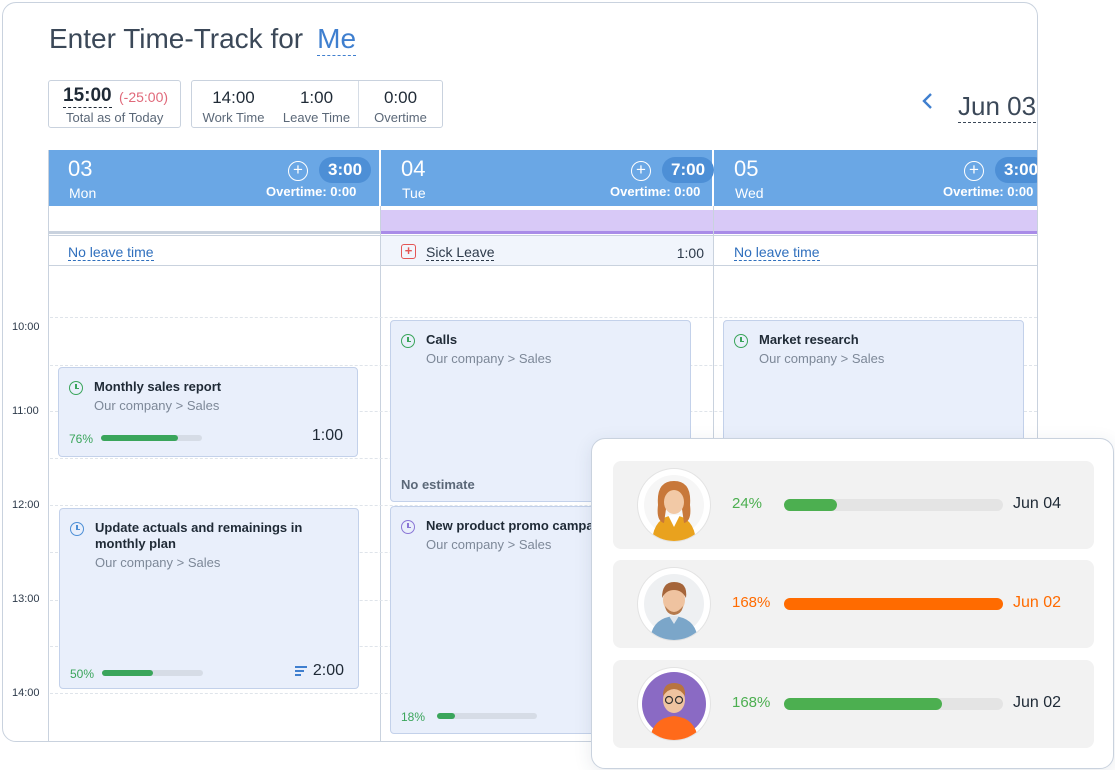 This screenshot has width=1115, height=770. Describe the element at coordinates (997, 107) in the screenshot. I see `current-date: Jun 03` at that location.